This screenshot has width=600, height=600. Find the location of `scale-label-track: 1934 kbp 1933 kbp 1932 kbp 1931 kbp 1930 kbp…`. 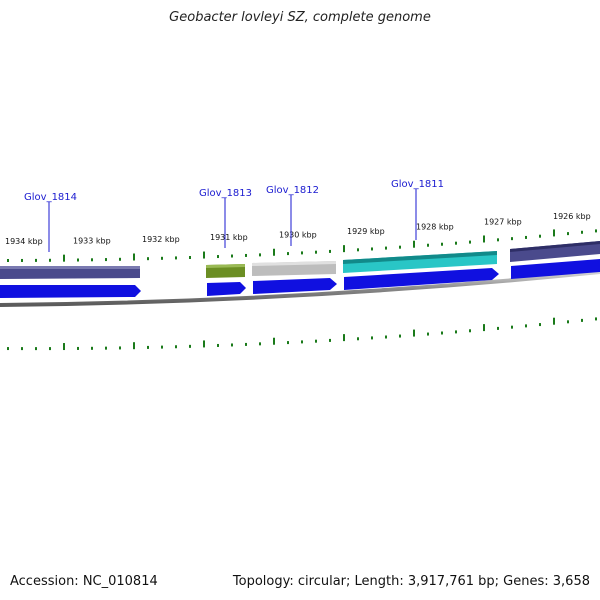

scale-label-track: 1934 kbp 1933 kbp 1932 kbp 1931 kbp 1930 kbp… is located at coordinates (298, 229).